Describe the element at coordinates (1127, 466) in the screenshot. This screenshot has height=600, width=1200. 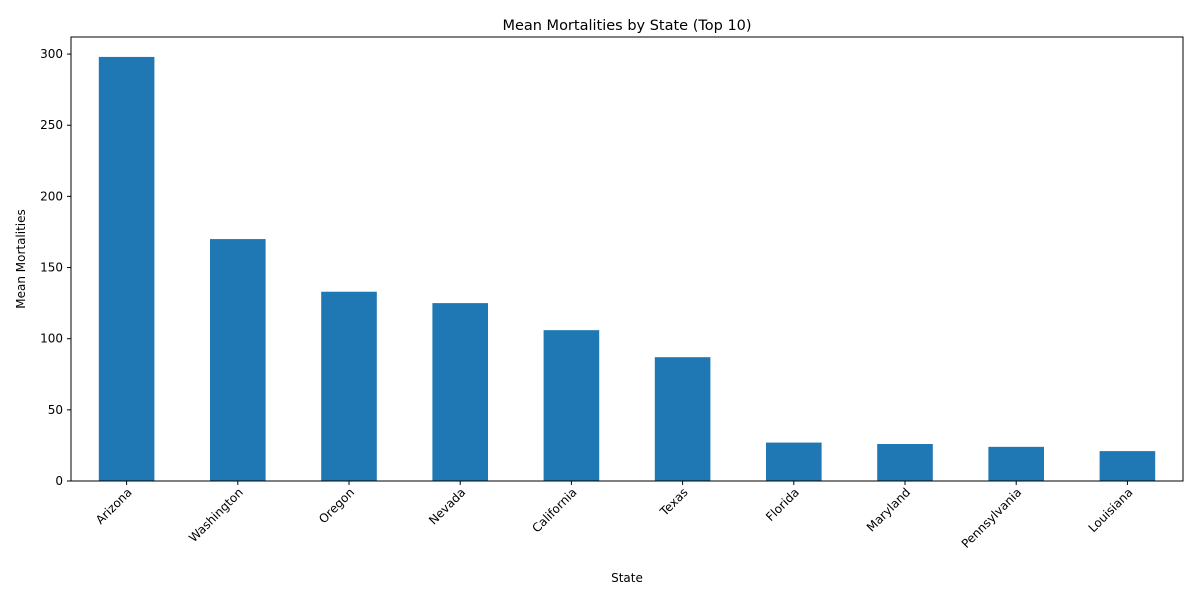
I see `bar-louisiana` at that location.